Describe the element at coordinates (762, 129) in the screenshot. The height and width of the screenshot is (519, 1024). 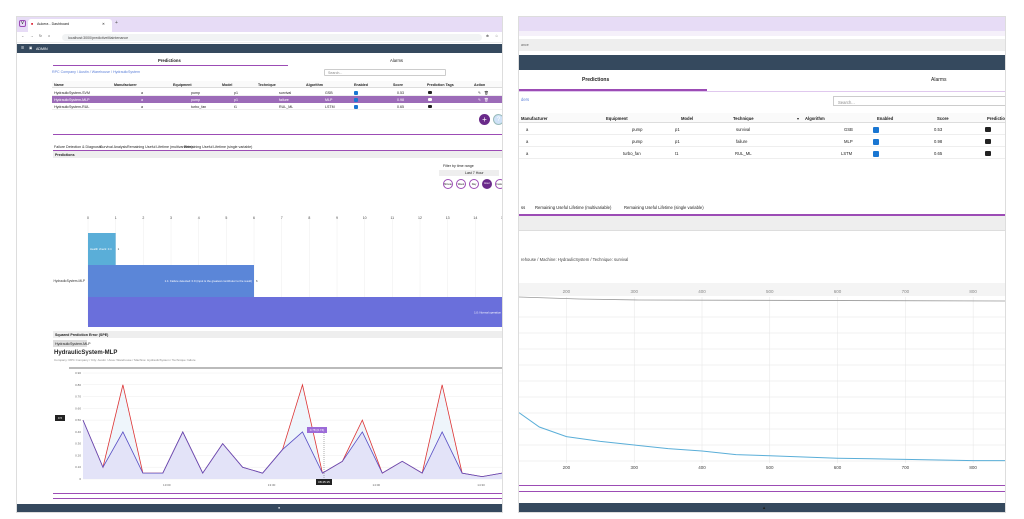
I see `table-row: a pump p1 survival GSB 0.53` at that location.